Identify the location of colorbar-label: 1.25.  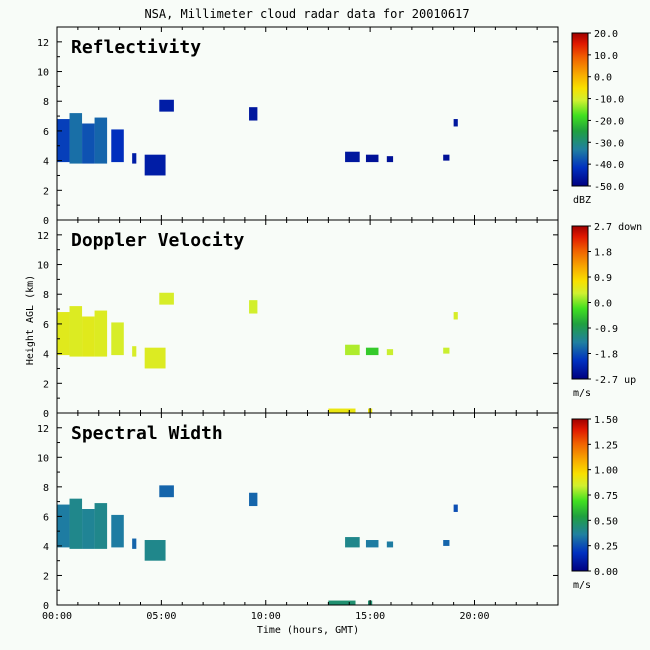
(606, 445).